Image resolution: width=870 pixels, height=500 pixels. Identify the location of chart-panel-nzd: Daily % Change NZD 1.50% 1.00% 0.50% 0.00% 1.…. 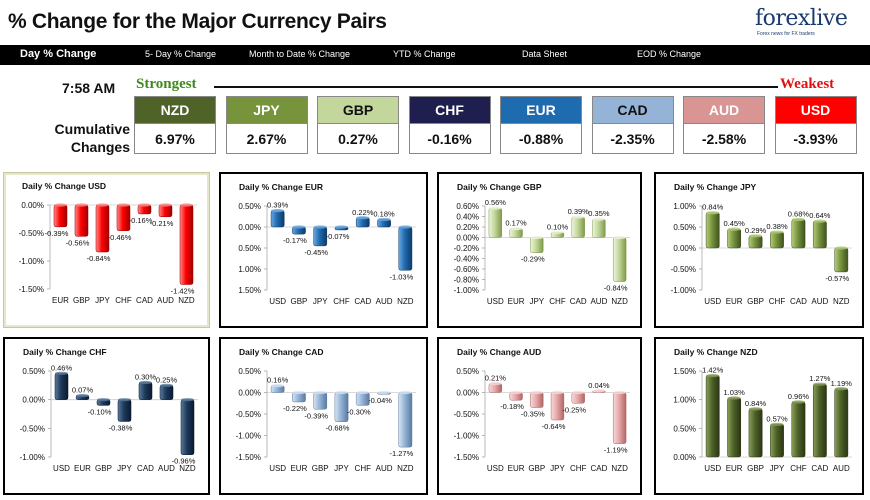
(759, 416).